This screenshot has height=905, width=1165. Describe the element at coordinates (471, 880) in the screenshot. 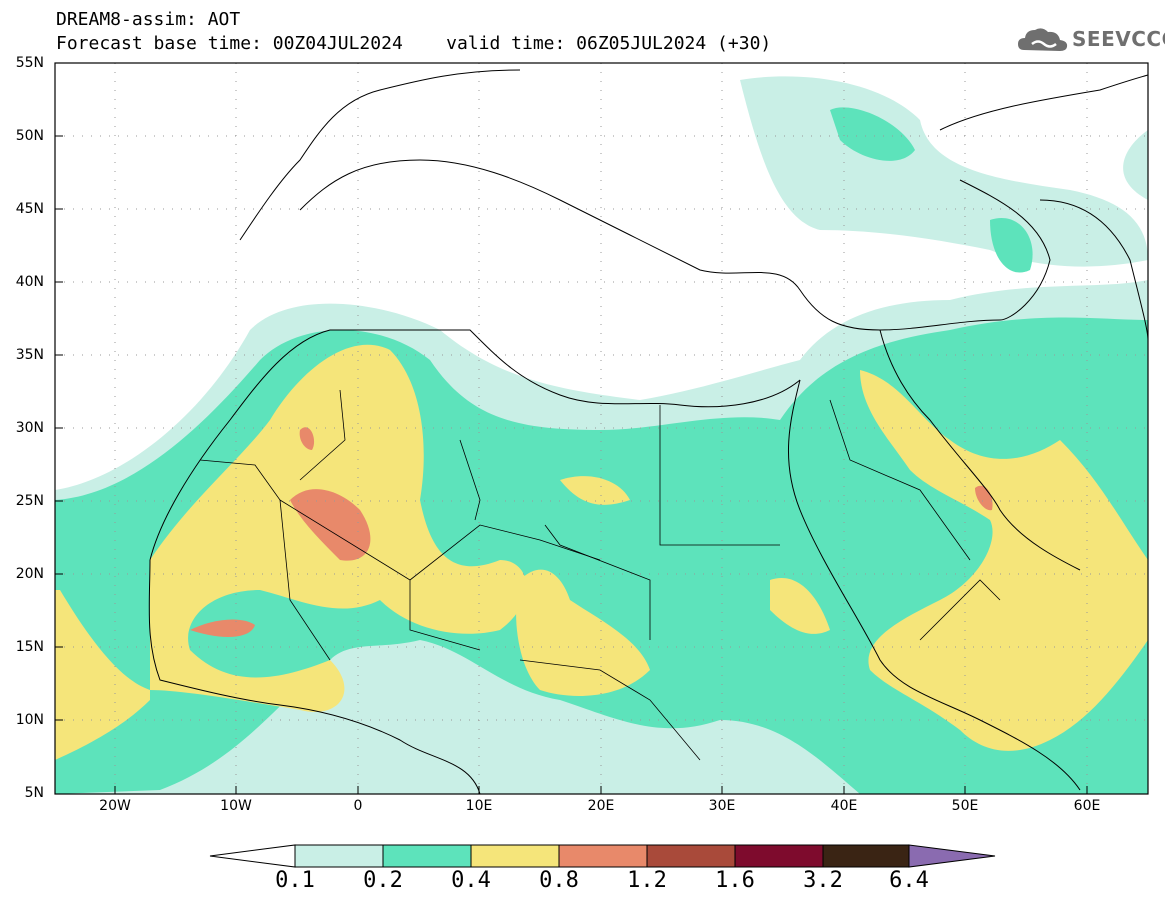

I see `colorbar-label: 0.4` at that location.